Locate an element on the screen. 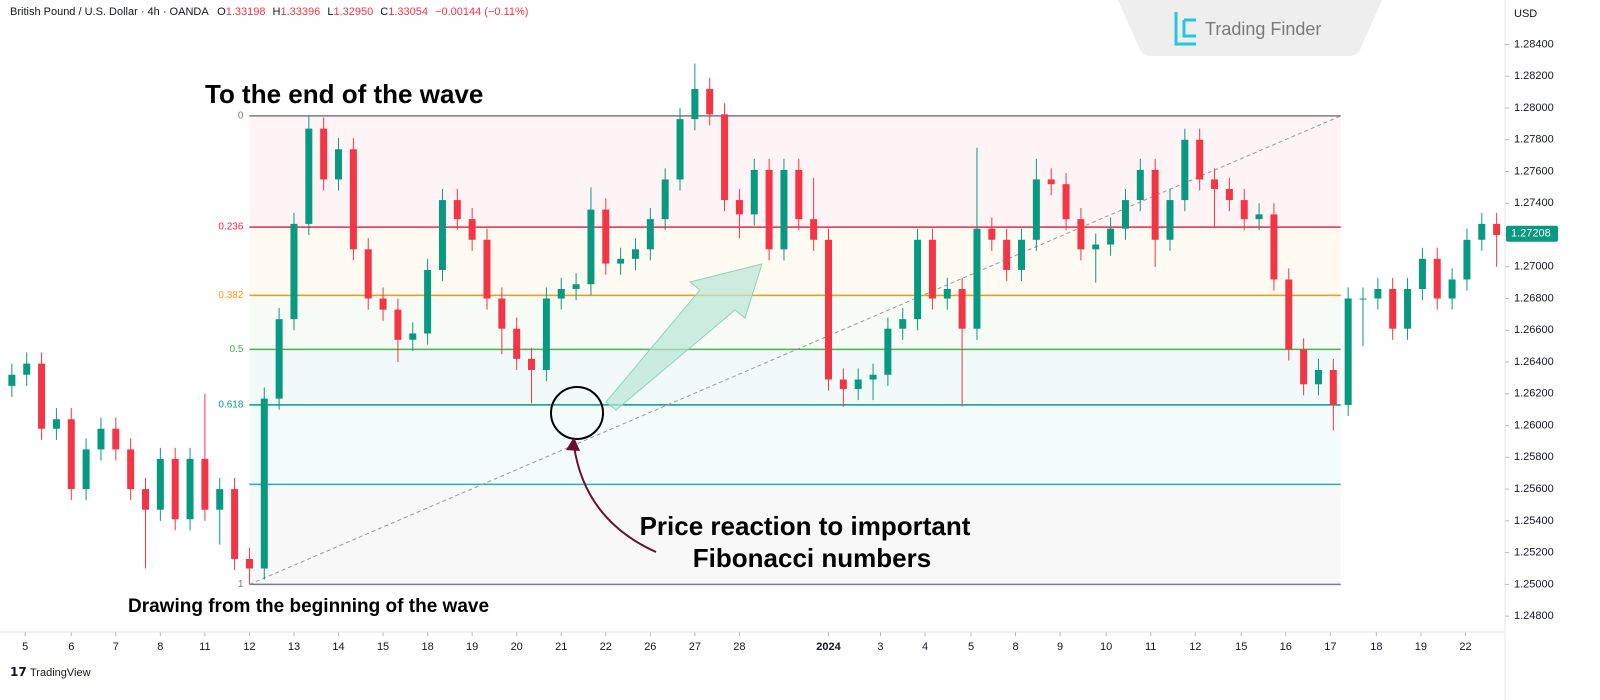 This screenshot has height=700, width=1600. logo-stroke is located at coordinates (1185, 29).